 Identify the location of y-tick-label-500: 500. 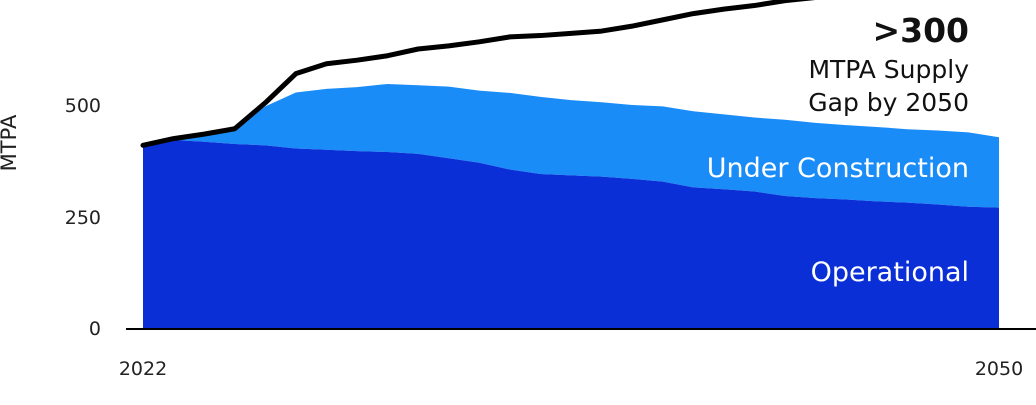
(83, 106).